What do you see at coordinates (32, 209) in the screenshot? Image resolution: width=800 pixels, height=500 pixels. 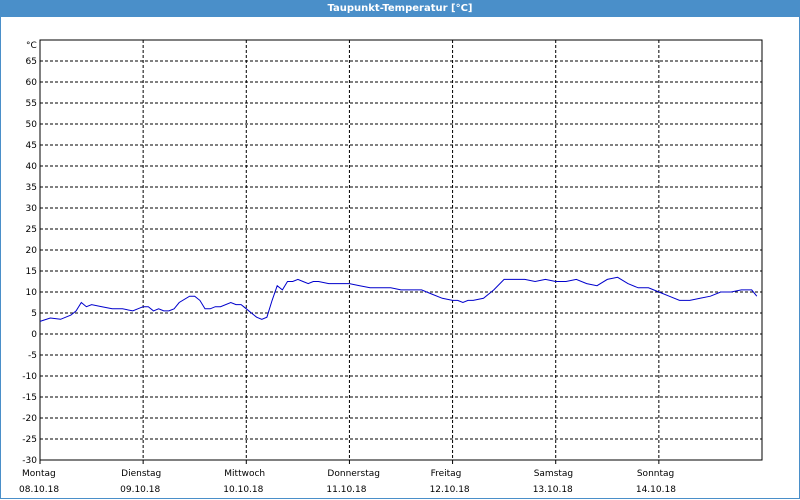 I see `y-tick-label: 30` at bounding box center [32, 209].